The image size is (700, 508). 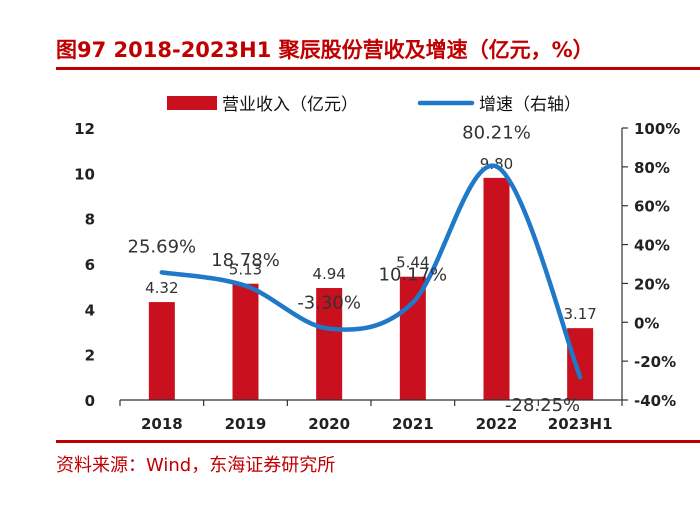 I want to click on bar-value-label: 5.44, so click(x=412, y=263).